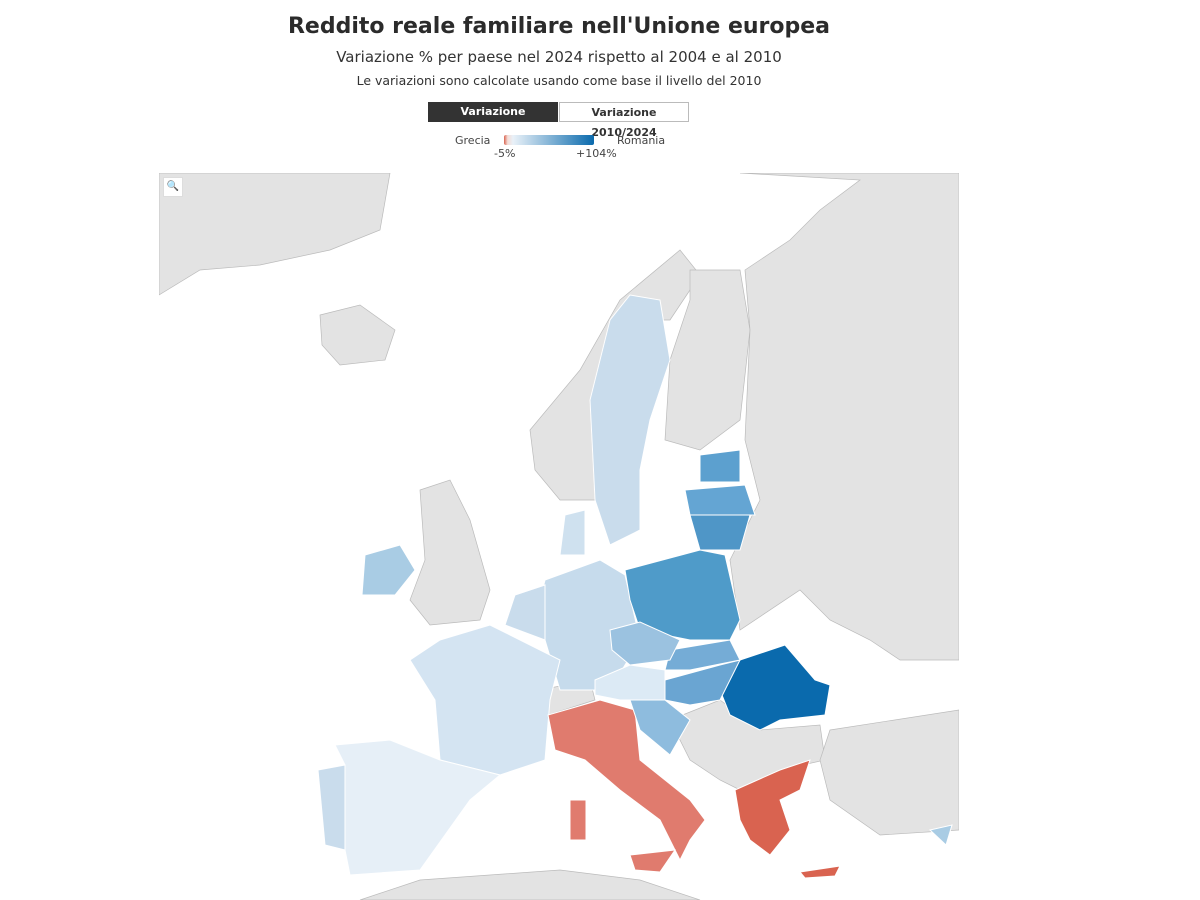  What do you see at coordinates (572, 532) in the screenshot?
I see `denmark` at bounding box center [572, 532].